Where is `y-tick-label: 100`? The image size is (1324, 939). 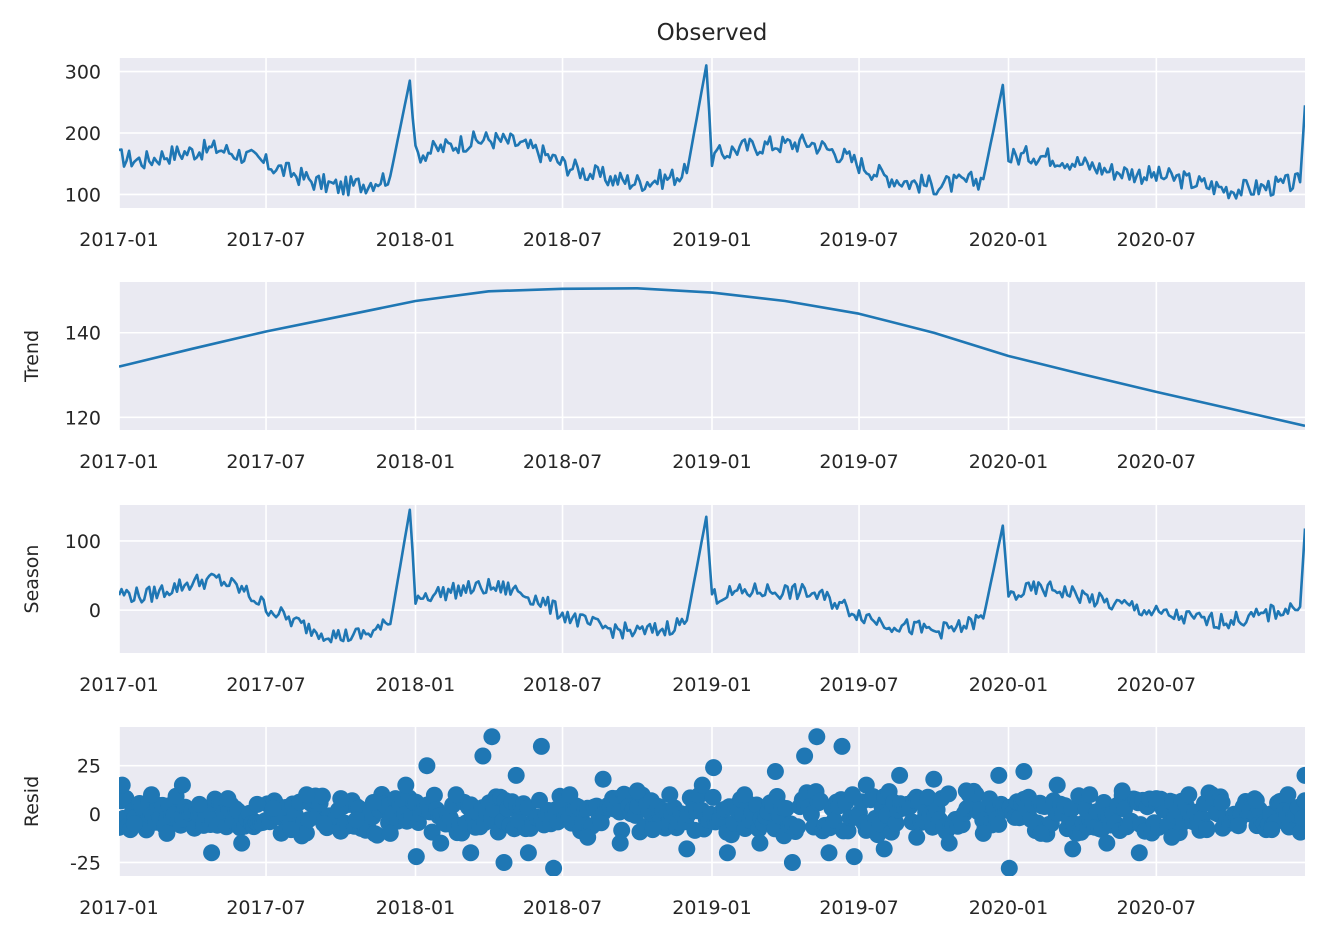 y-tick-label: 100 is located at coordinates (83, 195).